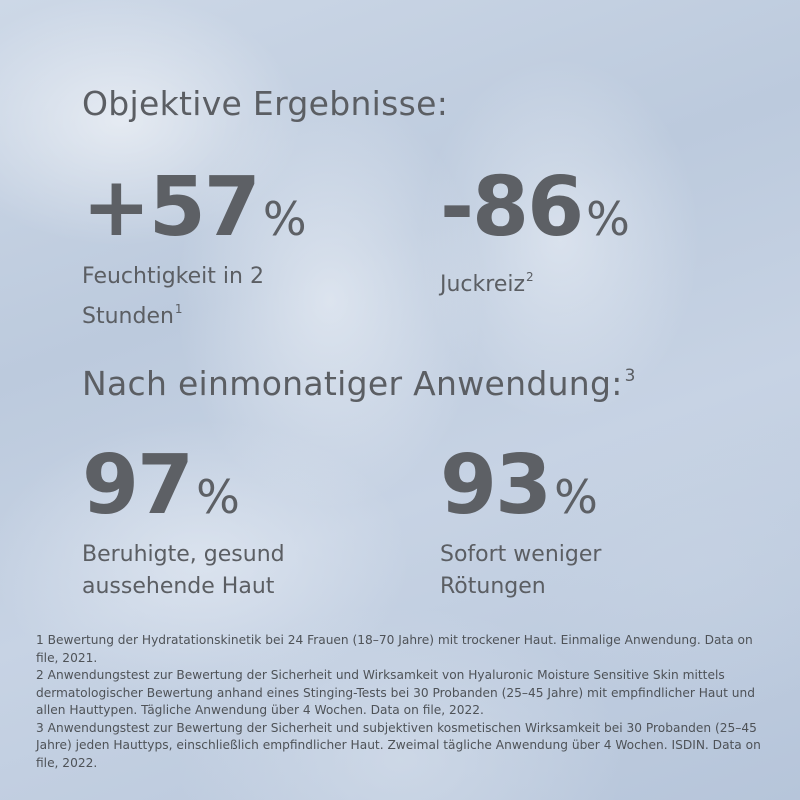 This screenshot has width=800, height=800. Describe the element at coordinates (521, 554) in the screenshot. I see `stat-description-line1: Sofort weniger` at that location.